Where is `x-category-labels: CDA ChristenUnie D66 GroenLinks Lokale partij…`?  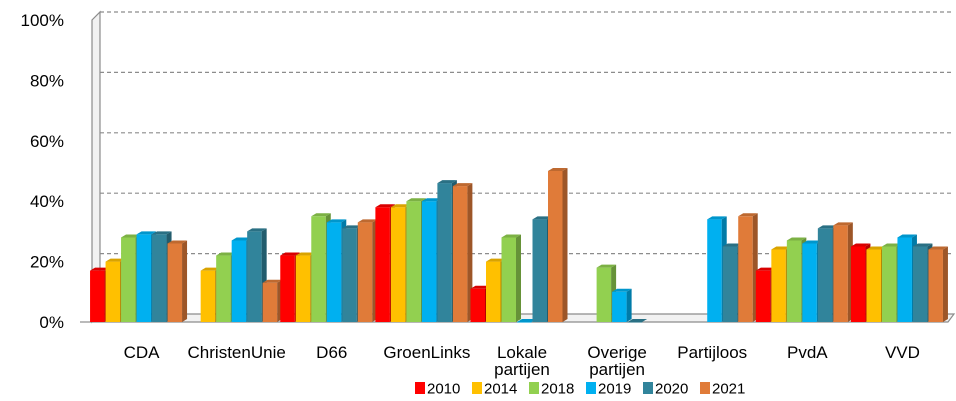 x-category-labels: CDA ChristenUnie D66 GroenLinks Lokale partij… is located at coordinates (522, 361).